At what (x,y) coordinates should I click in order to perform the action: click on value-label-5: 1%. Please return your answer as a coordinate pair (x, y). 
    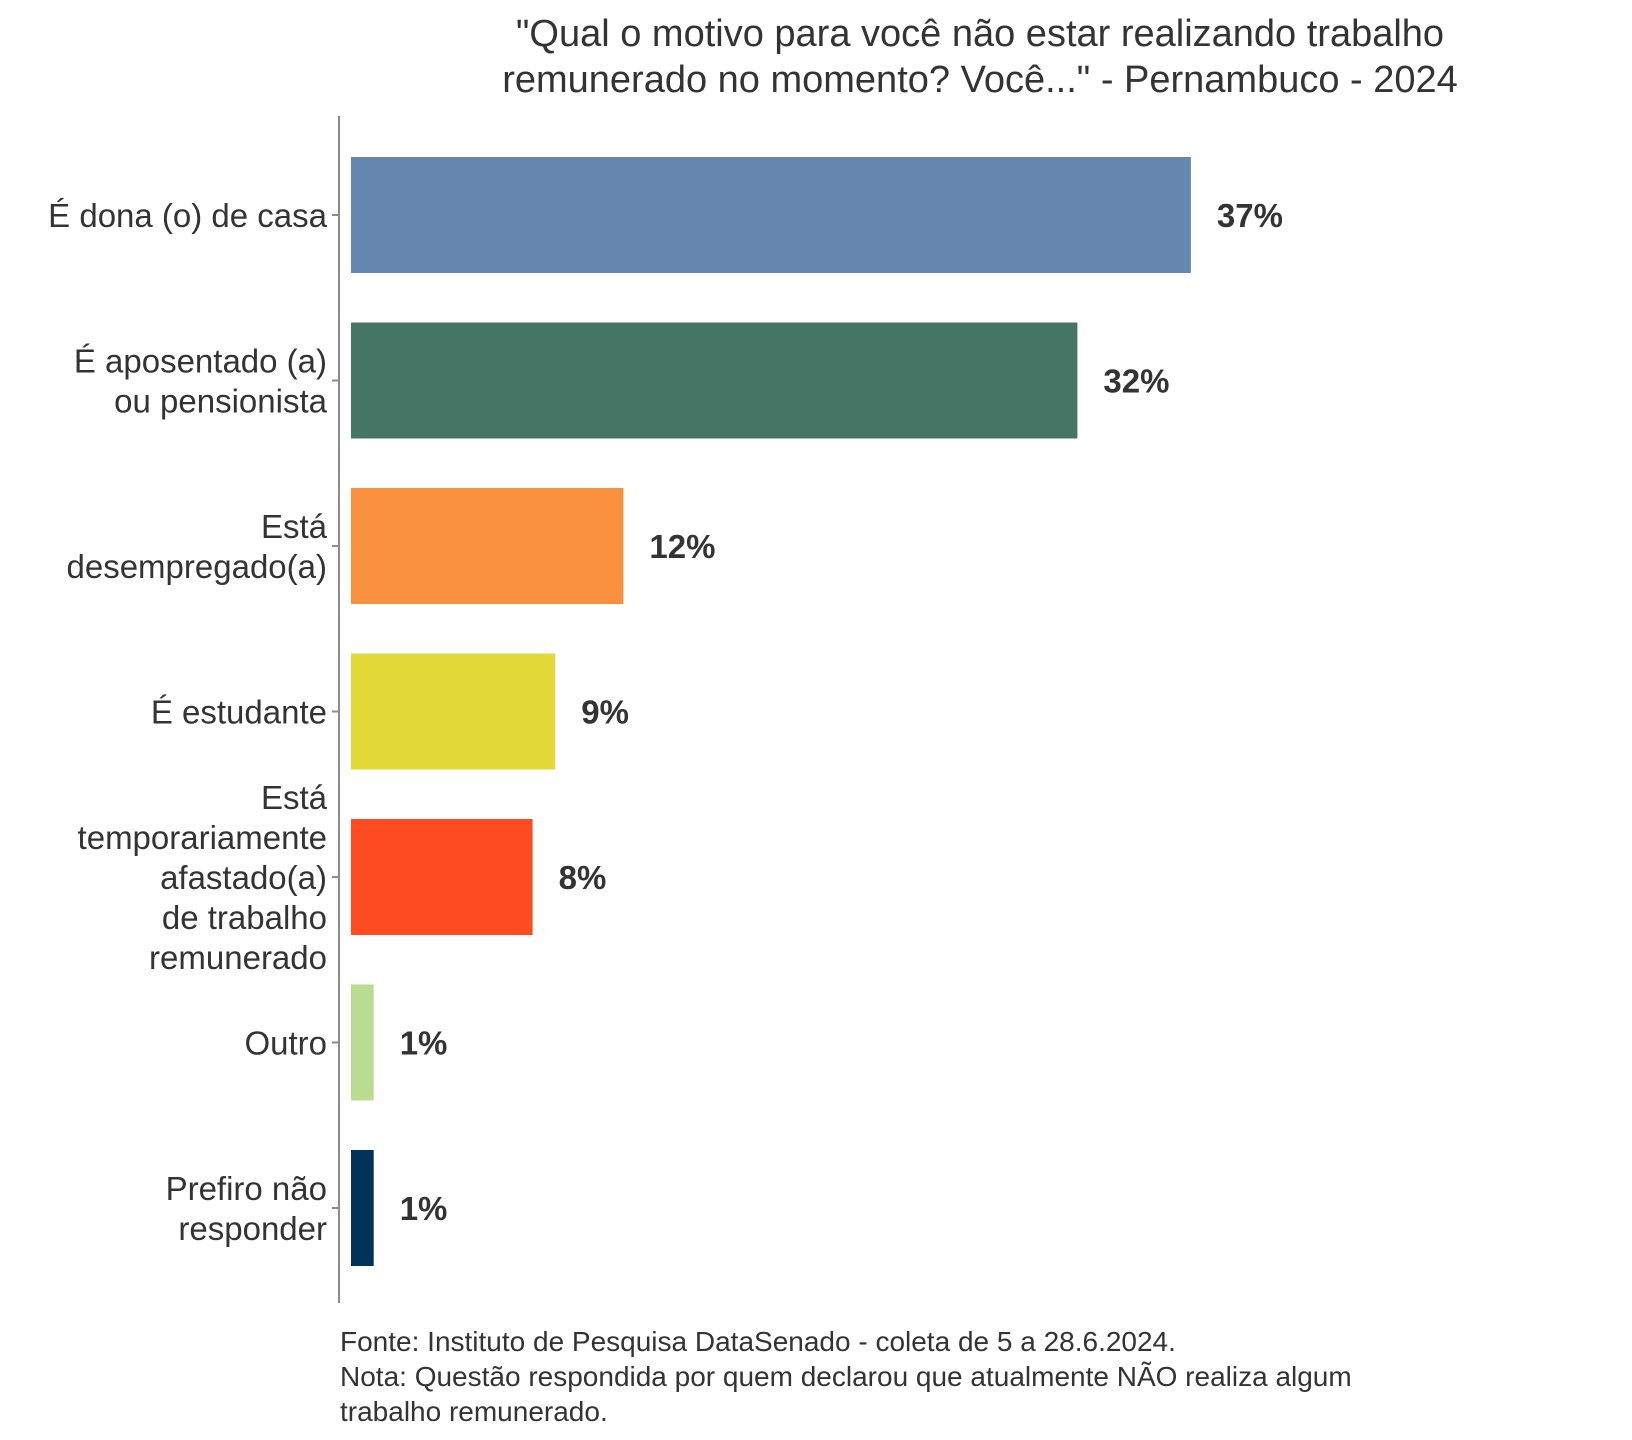
    Looking at the image, I should click on (424, 1043).